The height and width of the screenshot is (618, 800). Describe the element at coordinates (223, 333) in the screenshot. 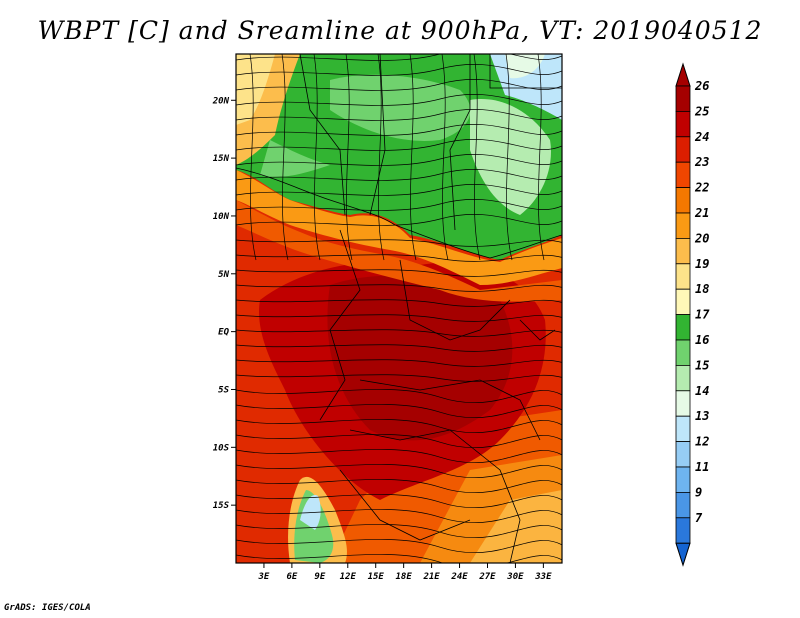

I see `lat-tick-label: EQ` at that location.